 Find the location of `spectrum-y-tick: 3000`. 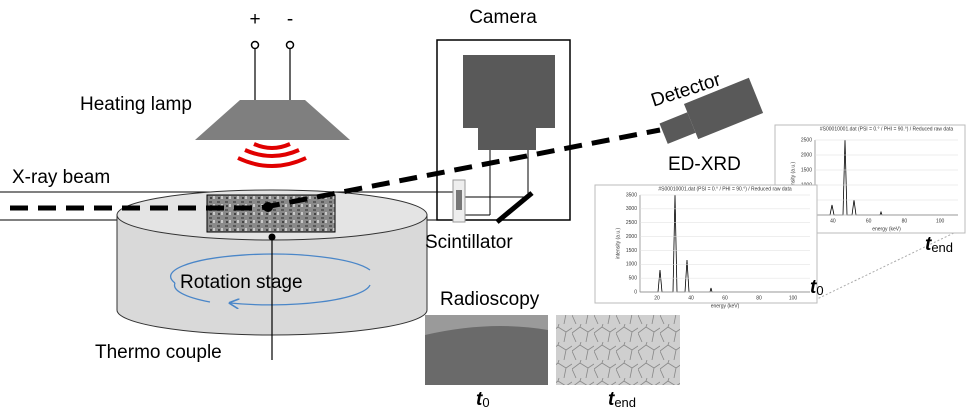

spectrum-y-tick: 3000 is located at coordinates (631, 209).